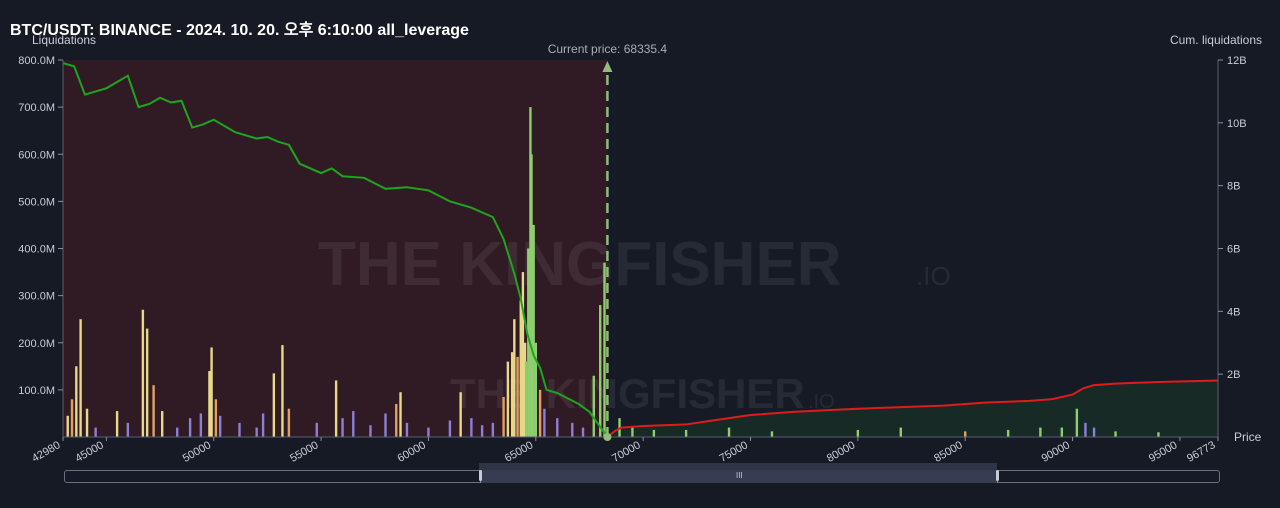  Describe the element at coordinates (1233, 250) in the screenshot. I see `y2-tick-label: 6B` at that location.